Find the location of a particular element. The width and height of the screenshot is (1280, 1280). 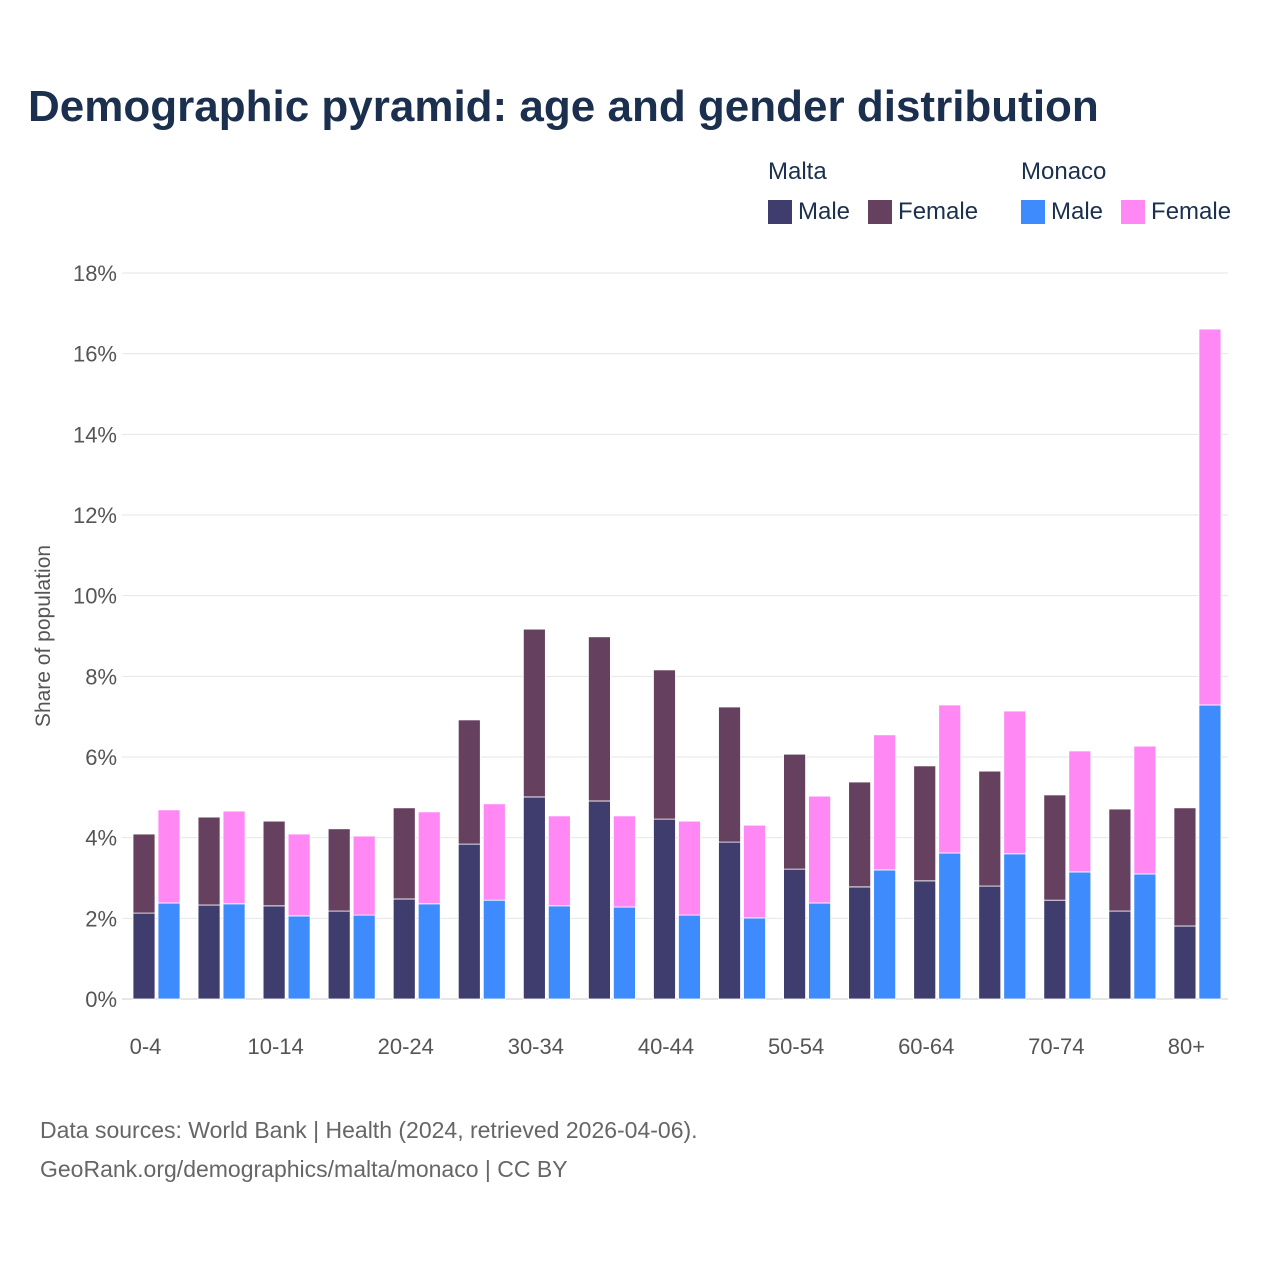

y-tick-label: 8% is located at coordinates (101, 676).